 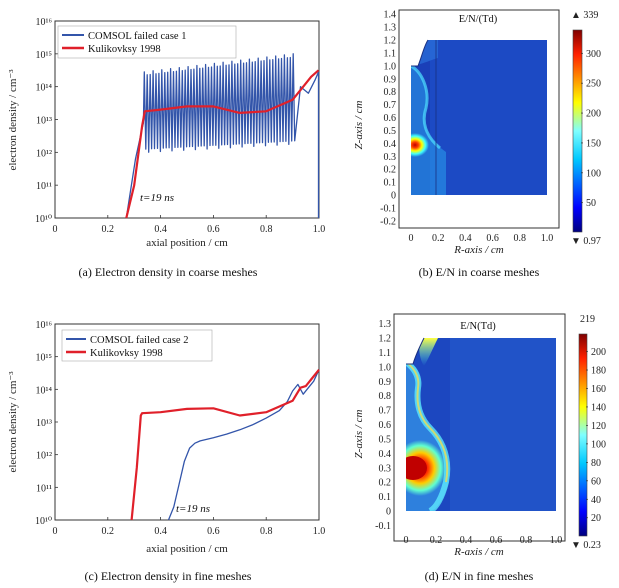 What do you see at coordinates (520, 238) in the screenshot?
I see `x-tick-label-b: 0.8` at bounding box center [520, 238].